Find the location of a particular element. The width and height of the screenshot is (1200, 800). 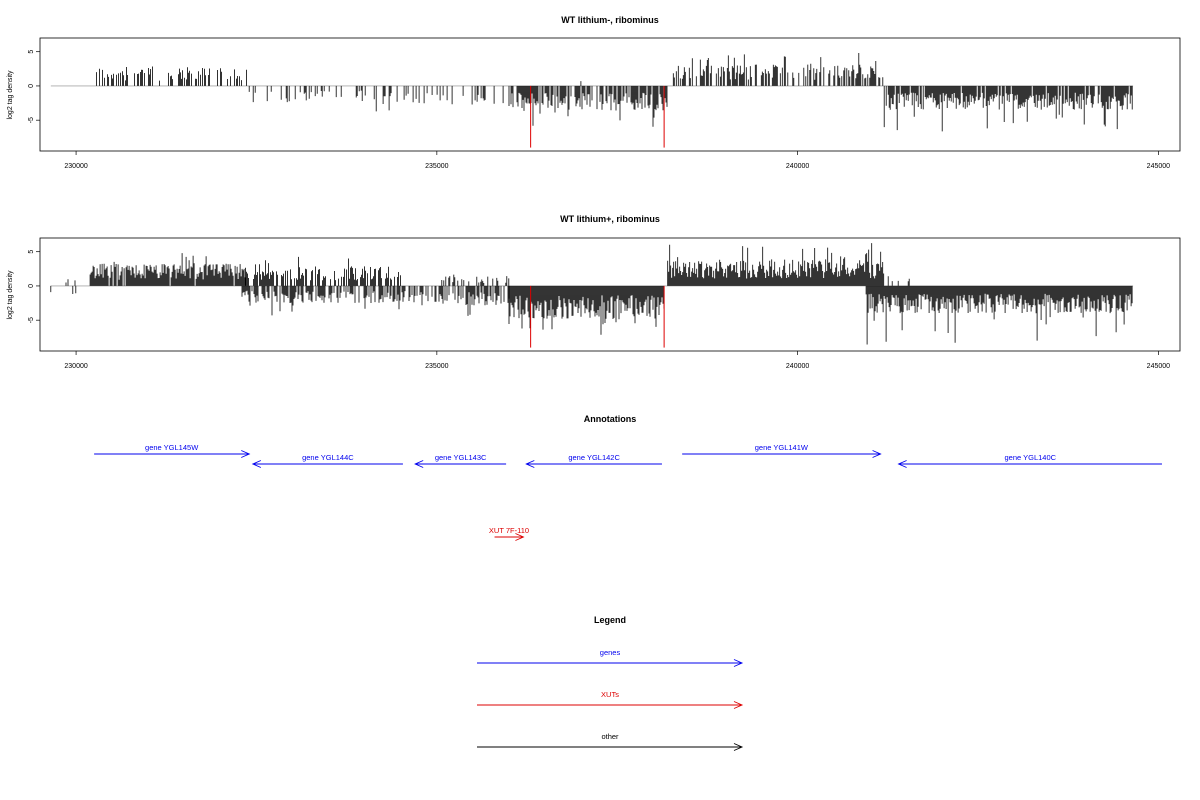

panel-title: WT lithium+, ribominus is located at coordinates (610, 219).